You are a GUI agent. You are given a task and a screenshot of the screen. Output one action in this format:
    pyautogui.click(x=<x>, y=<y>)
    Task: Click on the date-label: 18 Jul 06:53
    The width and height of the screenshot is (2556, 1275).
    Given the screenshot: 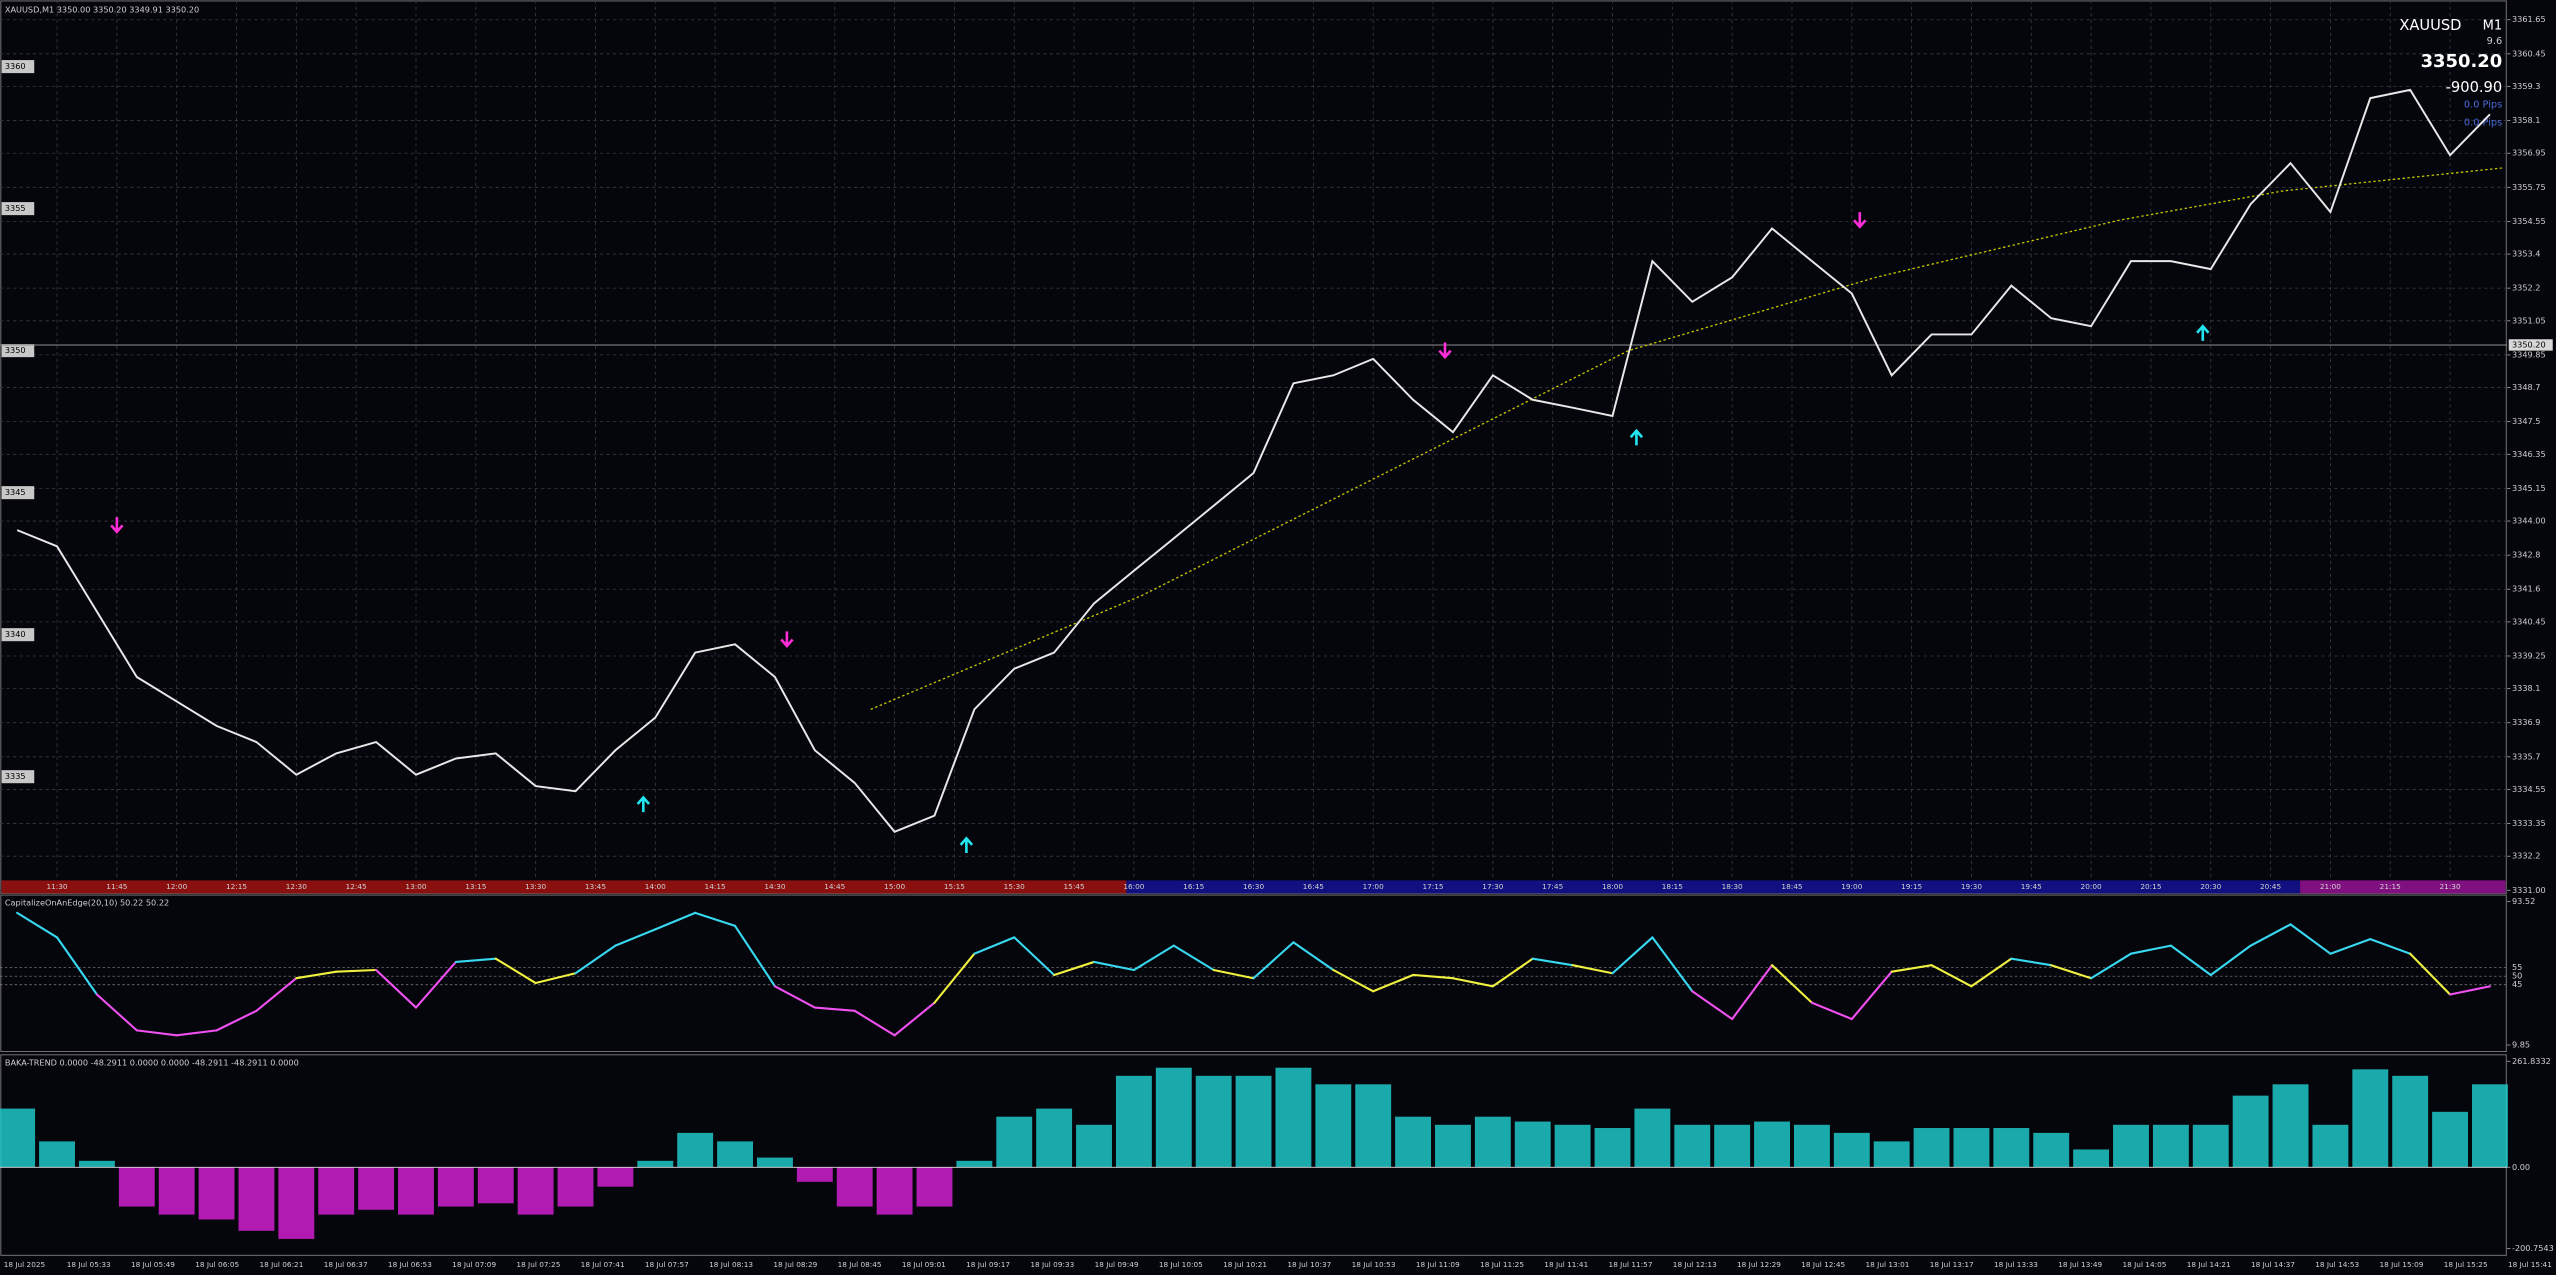 What is the action you would take?
    pyautogui.click(x=410, y=1264)
    